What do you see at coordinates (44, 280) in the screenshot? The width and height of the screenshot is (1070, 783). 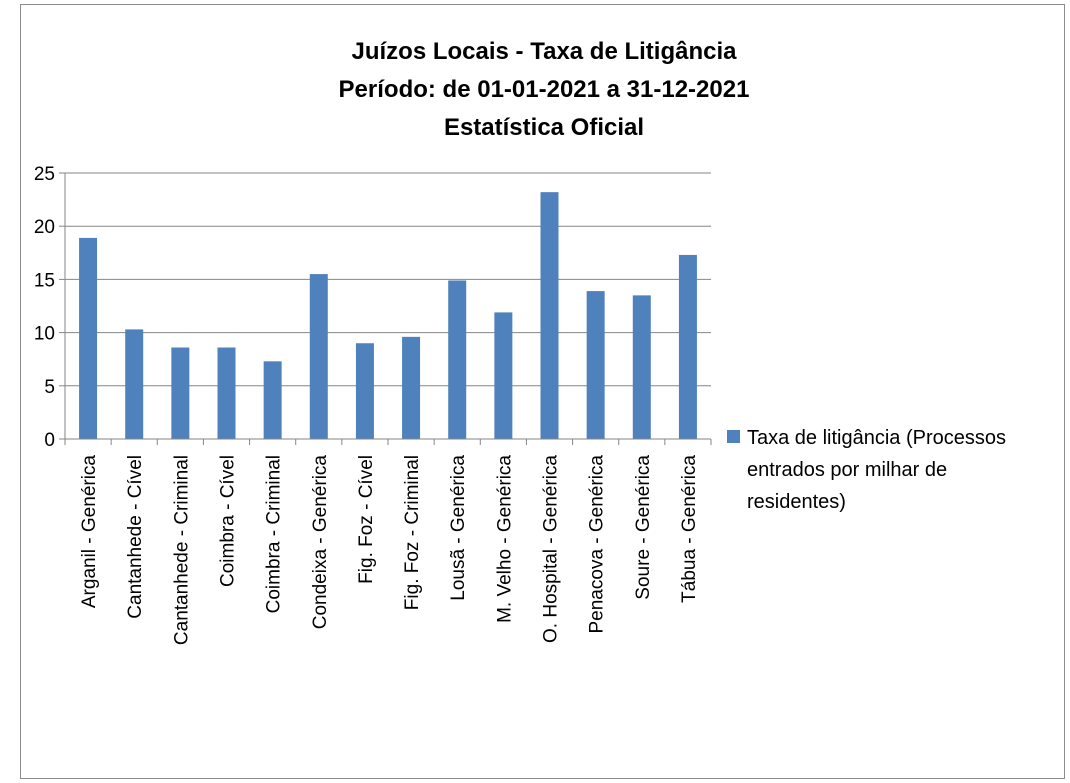 I see `y-tick-label: 15` at bounding box center [44, 280].